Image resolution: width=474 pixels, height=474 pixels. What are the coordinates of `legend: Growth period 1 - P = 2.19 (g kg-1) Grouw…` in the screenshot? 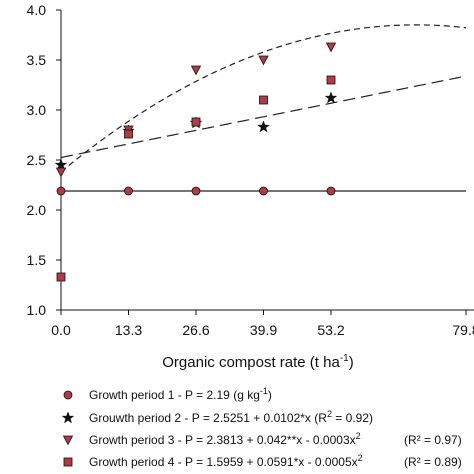 It's located at (261, 427).